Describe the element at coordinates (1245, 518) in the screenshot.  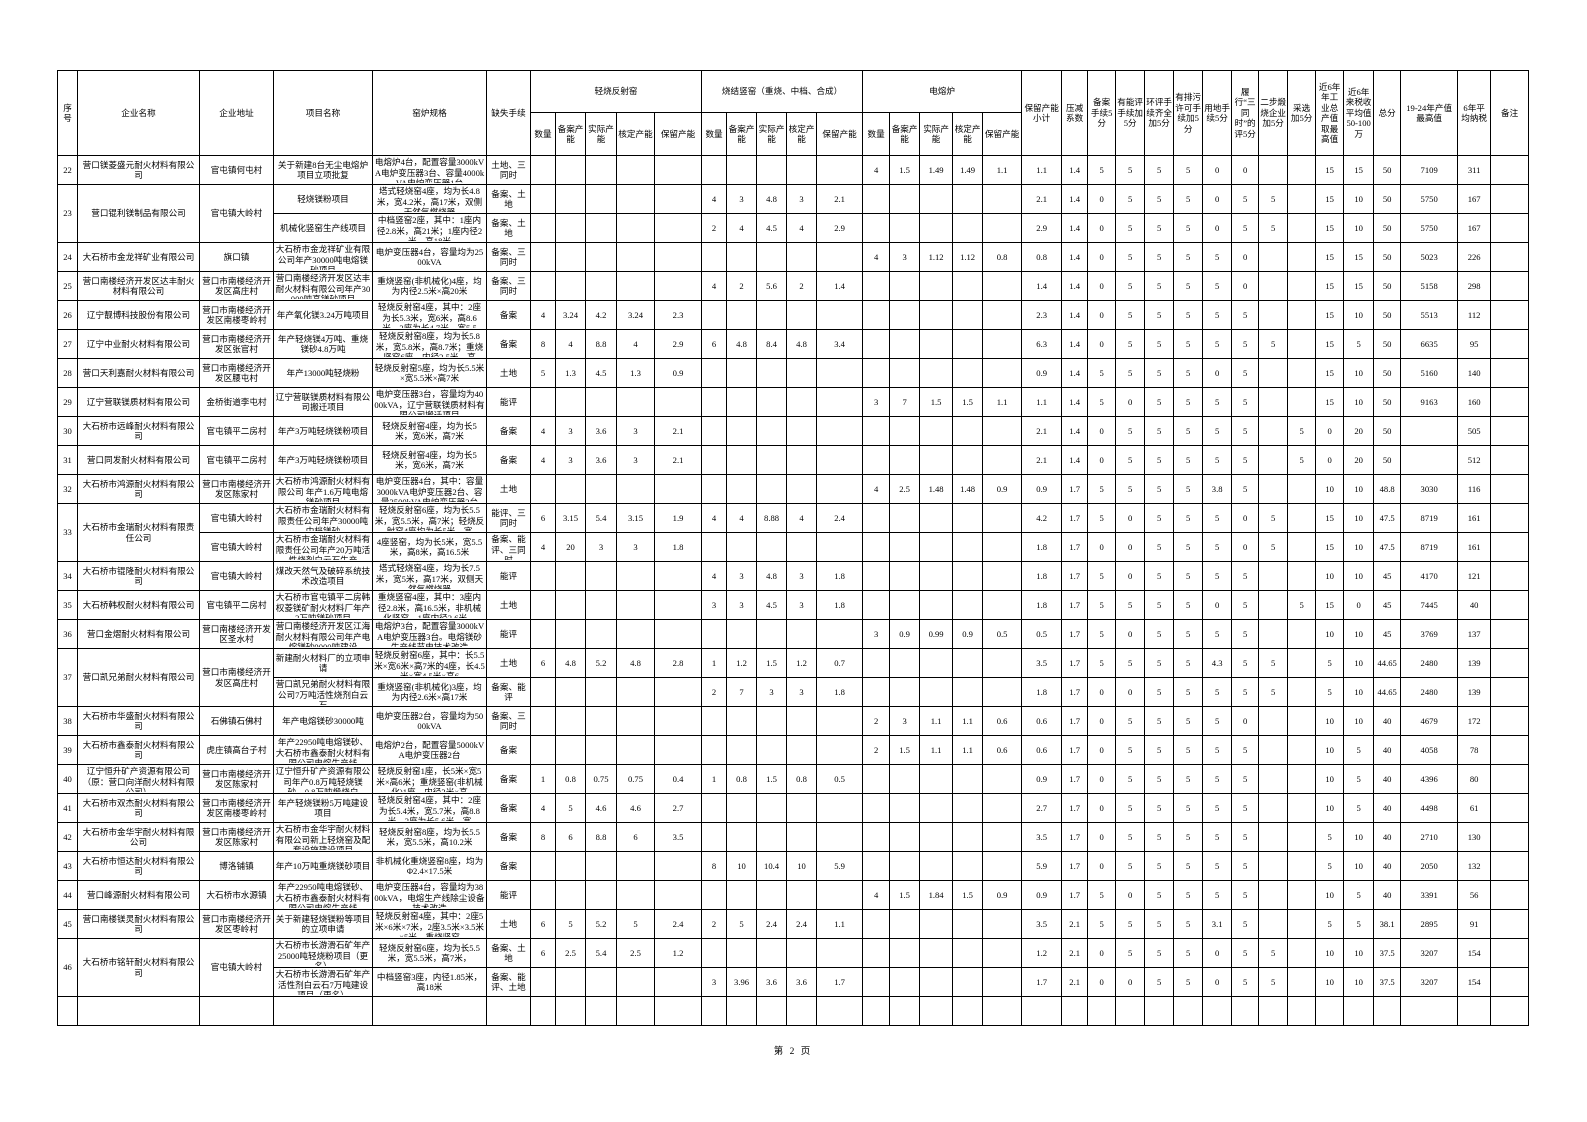
I see `cell-three-simultaneous-score: 0` at that location.